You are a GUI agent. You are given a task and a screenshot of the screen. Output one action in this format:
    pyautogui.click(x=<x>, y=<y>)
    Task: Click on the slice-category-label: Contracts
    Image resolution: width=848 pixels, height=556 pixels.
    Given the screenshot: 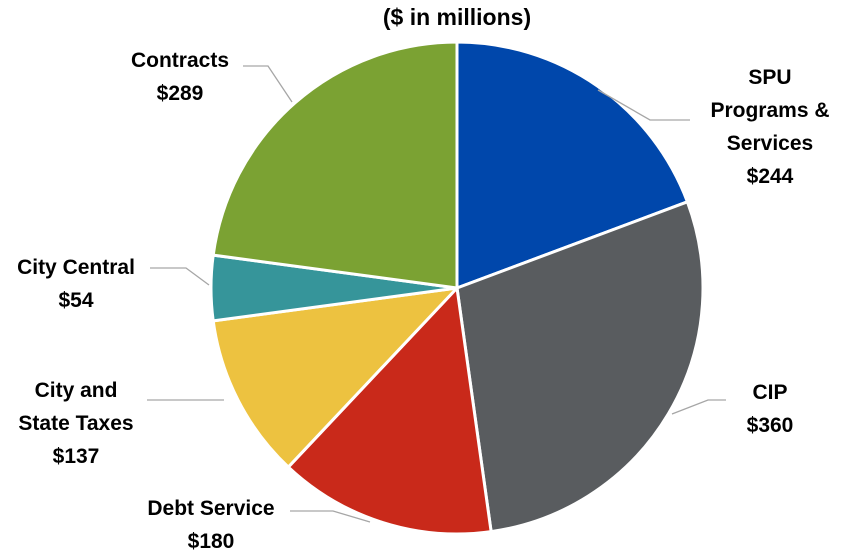 What is the action you would take?
    pyautogui.click(x=180, y=60)
    